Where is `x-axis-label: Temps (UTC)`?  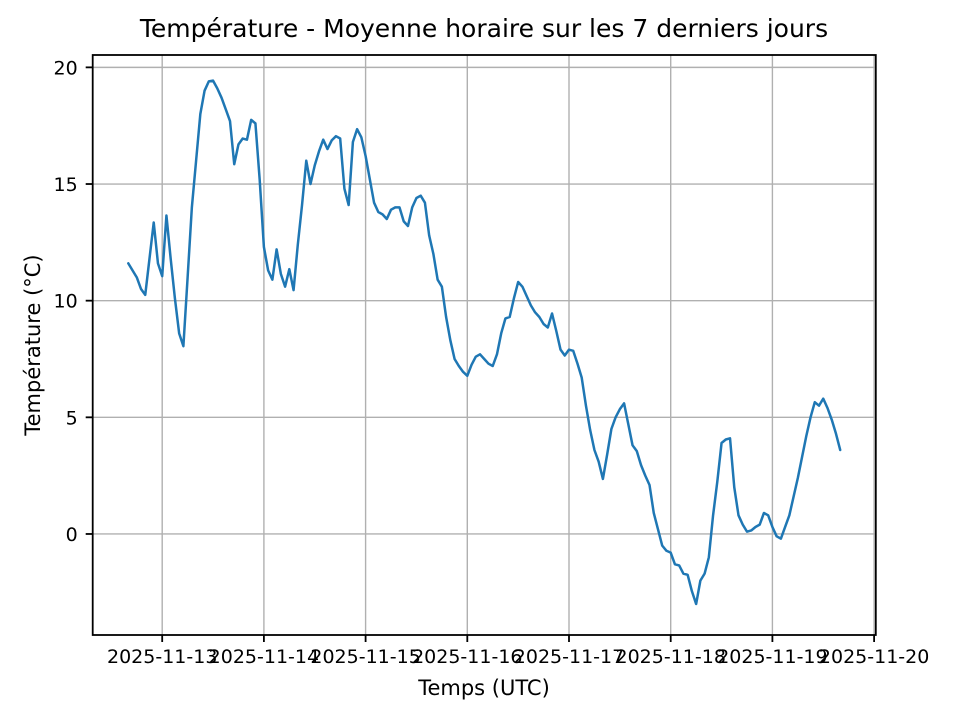
x-axis-label: Temps (UTC) is located at coordinates (484, 688).